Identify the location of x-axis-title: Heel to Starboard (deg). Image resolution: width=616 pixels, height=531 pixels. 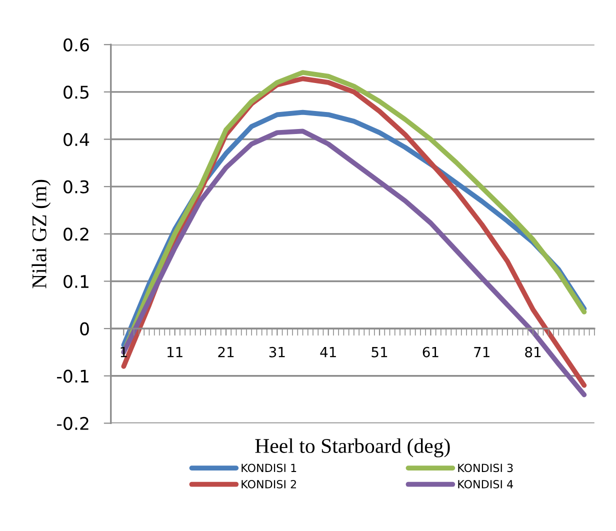
(352, 448).